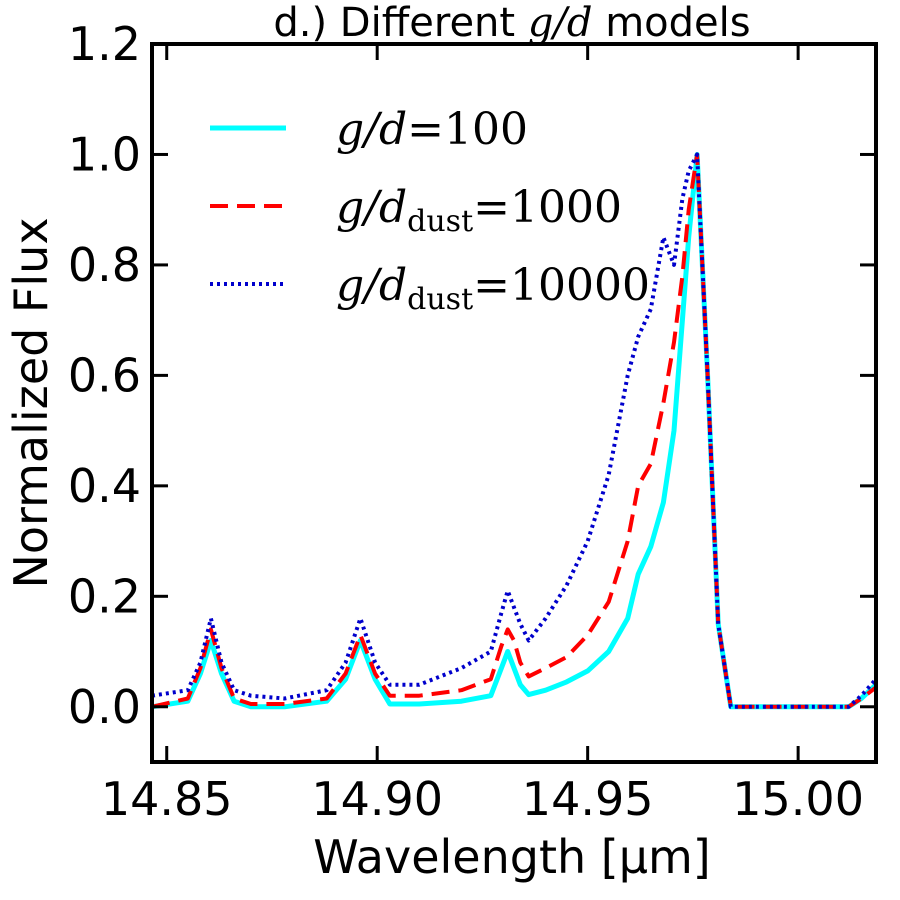 This screenshot has height=900, width=900. Describe the element at coordinates (104, 44) in the screenshot. I see `y-tick-label: 1.2` at that location.